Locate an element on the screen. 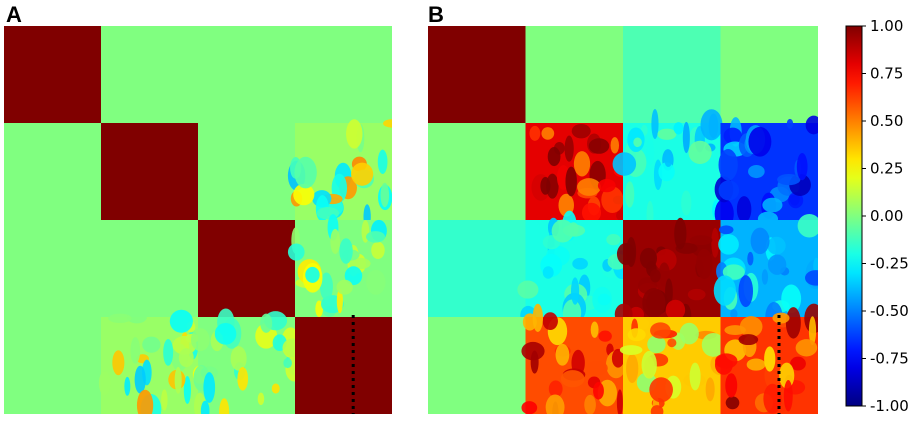 The width and height of the screenshot is (920, 425). colorbar-tick-label: -0.50 is located at coordinates (889, 311).